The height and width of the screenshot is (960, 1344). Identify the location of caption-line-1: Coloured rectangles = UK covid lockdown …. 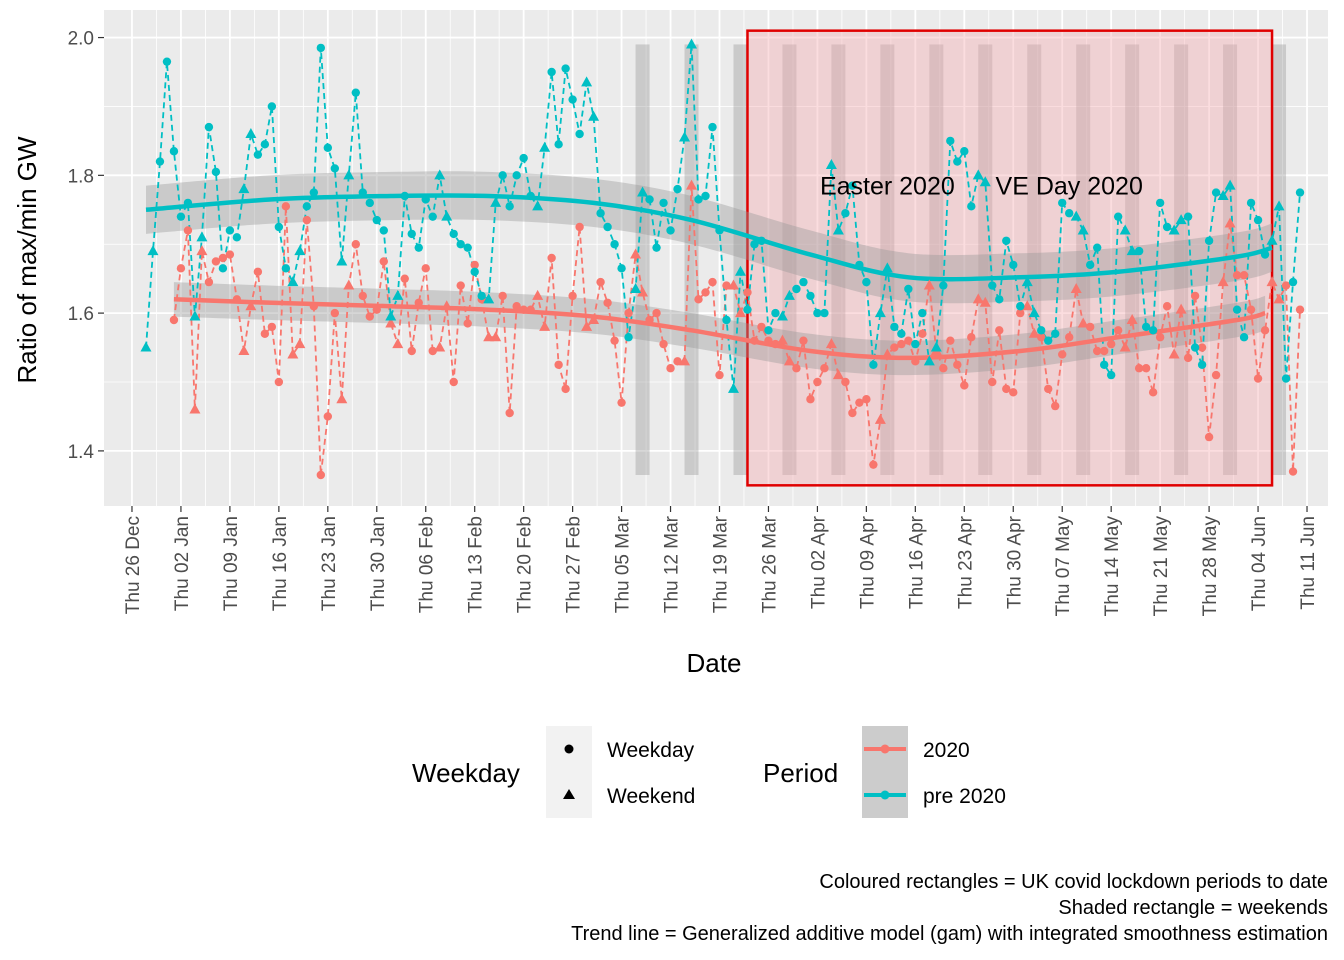
(1073, 882).